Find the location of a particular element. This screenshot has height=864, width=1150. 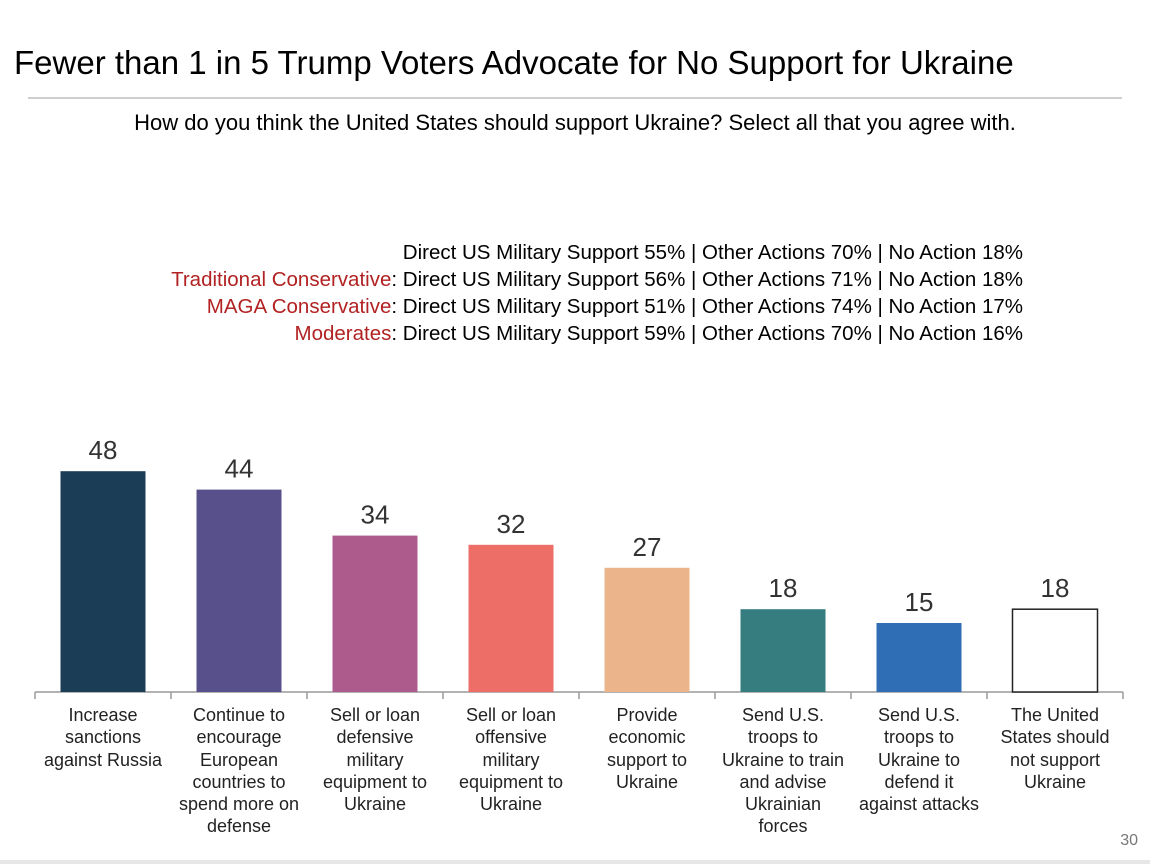

category-label-line: defensive is located at coordinates (375, 737).